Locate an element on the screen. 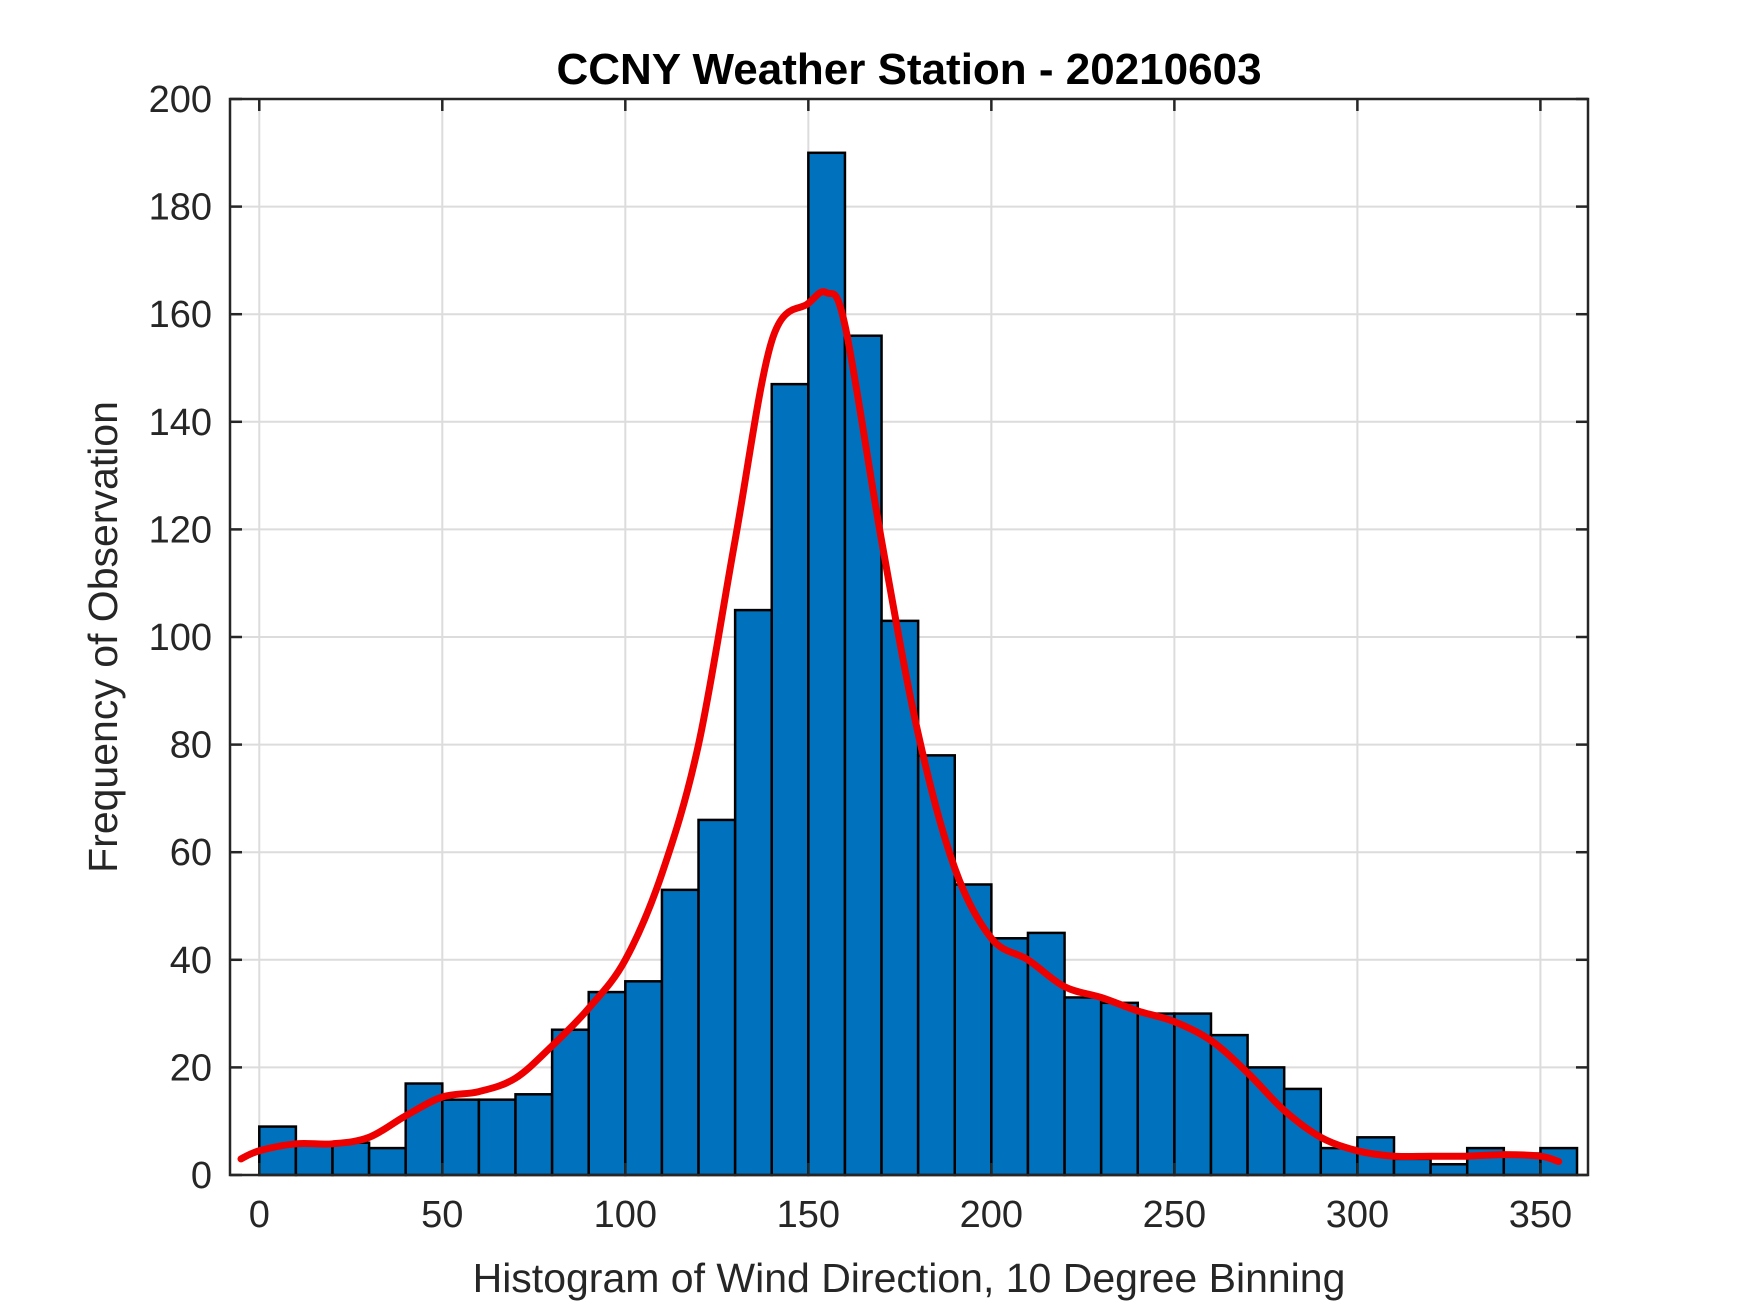  chart-title: CCNY Weather Station - 20210603 is located at coordinates (908, 69).